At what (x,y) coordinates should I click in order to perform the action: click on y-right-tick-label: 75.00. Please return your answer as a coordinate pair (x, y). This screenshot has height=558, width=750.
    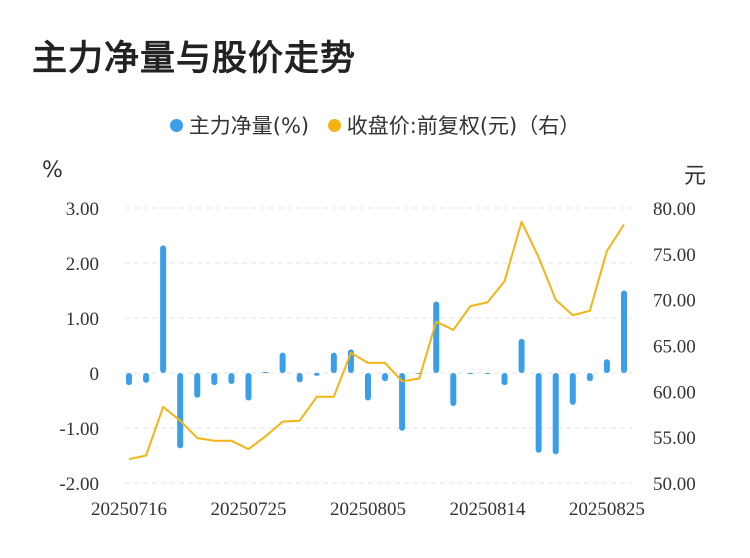
    Looking at the image, I should click on (674, 255).